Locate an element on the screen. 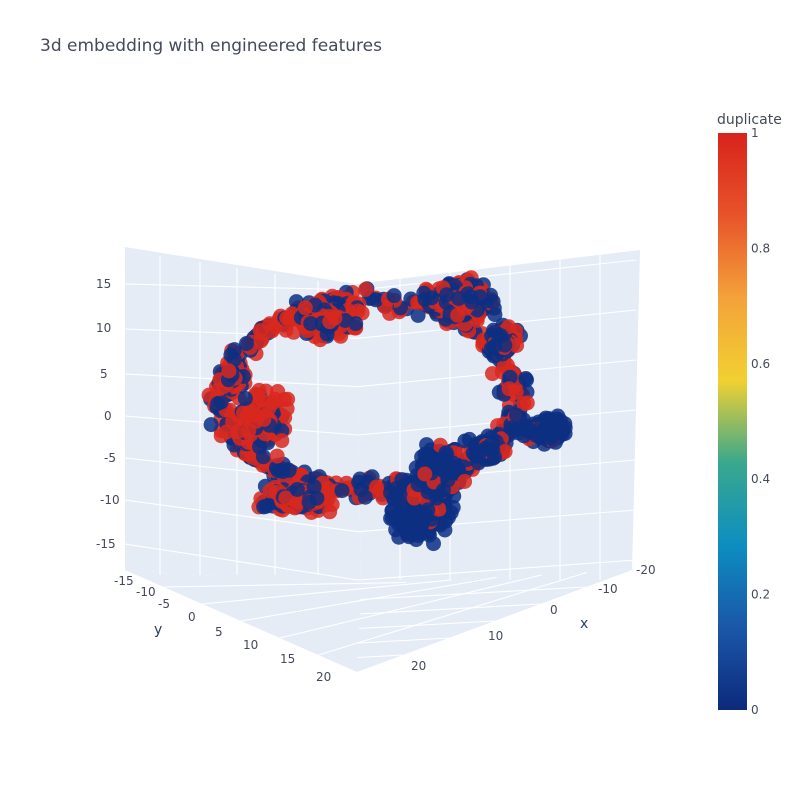  colorbar: duplicate 0 0.2 0.4 0.6 0.8 1 is located at coordinates (749, 414).